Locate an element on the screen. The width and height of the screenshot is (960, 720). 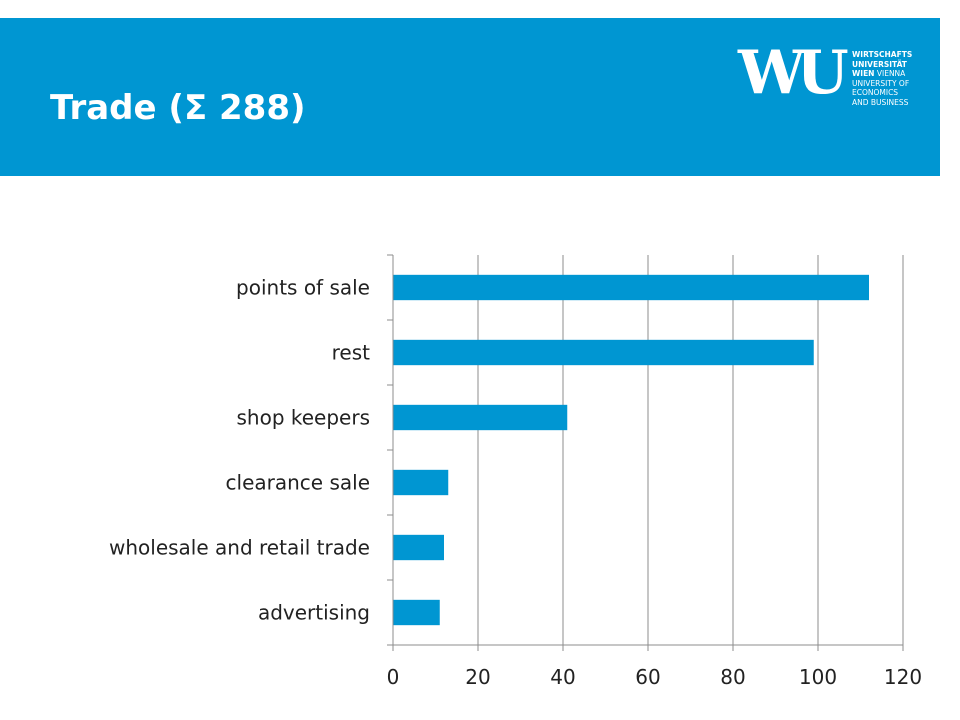
category-label: shop keepers is located at coordinates (303, 418).